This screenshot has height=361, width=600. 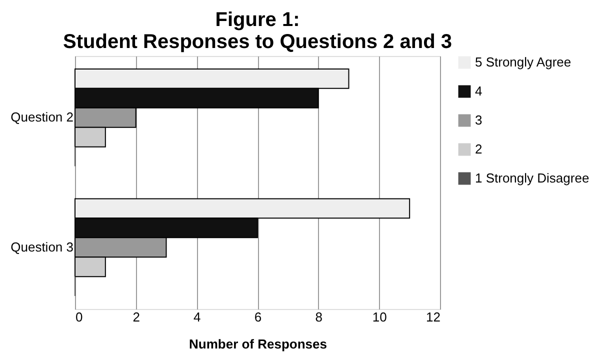 I want to click on x-tick-label: 2, so click(x=136, y=317).